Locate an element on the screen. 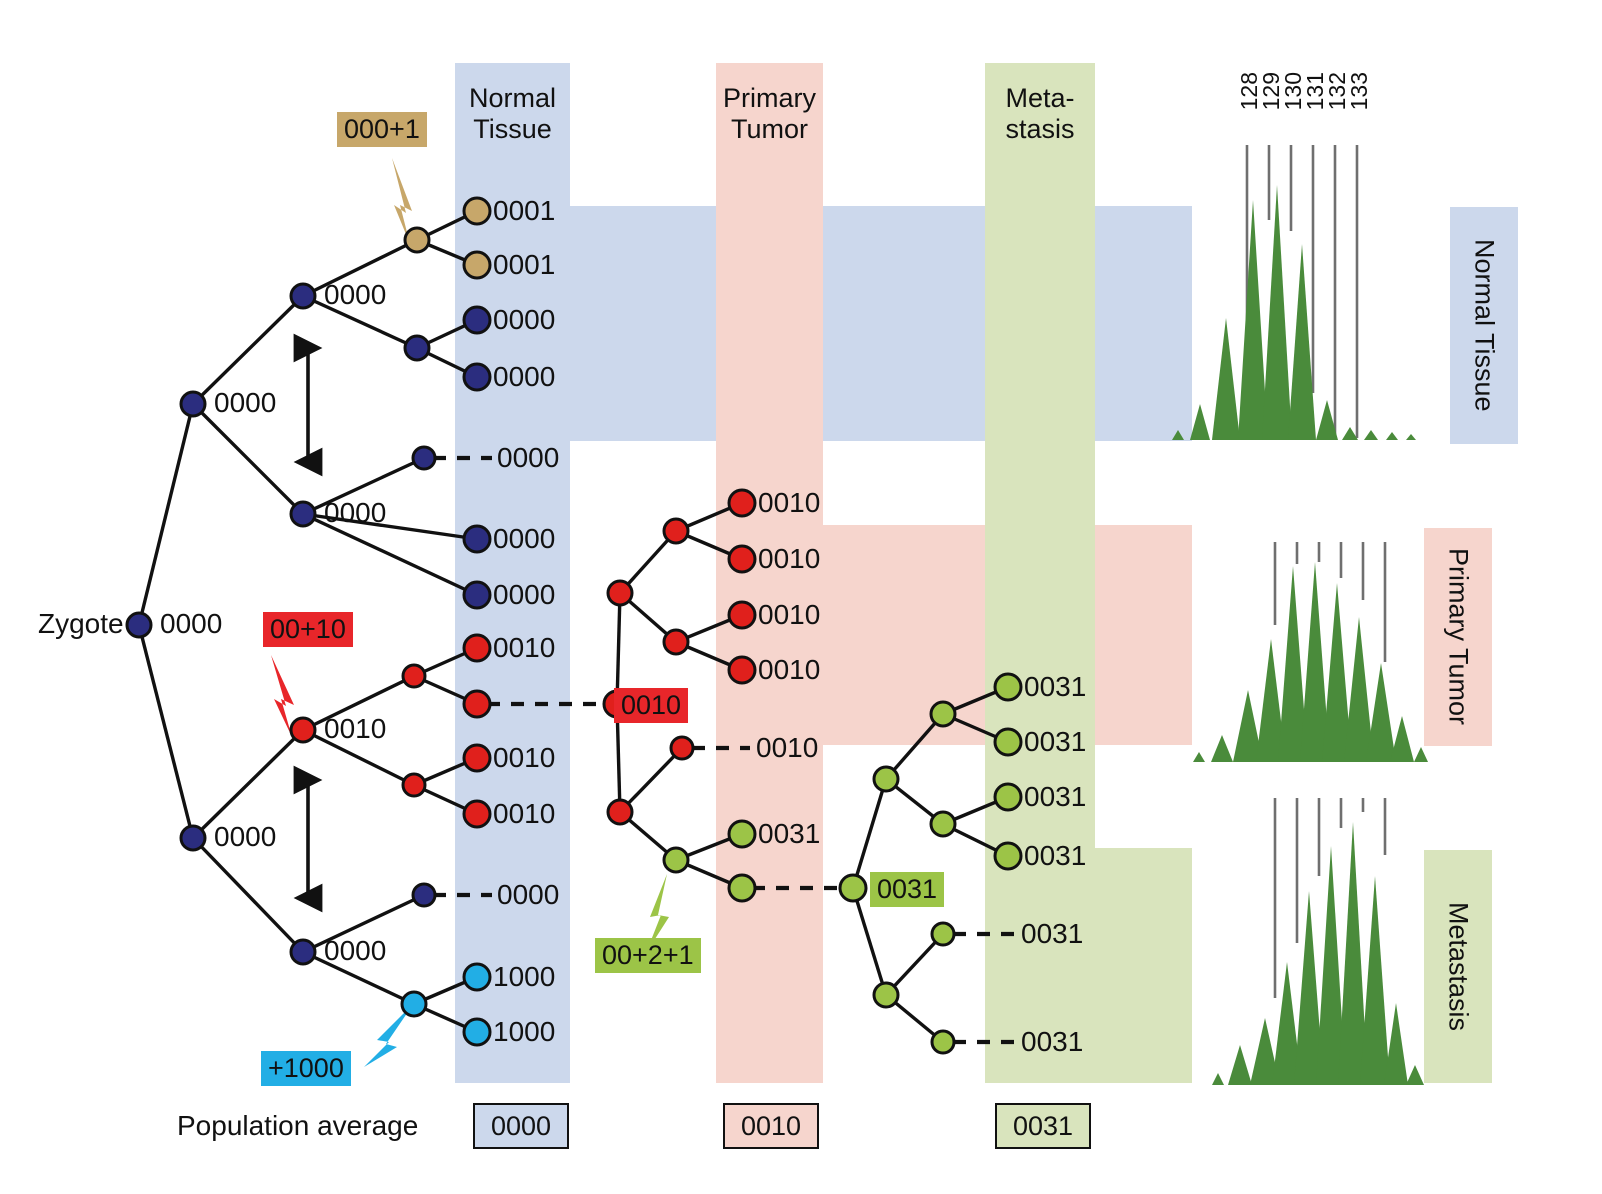  tip-label-normal-12: 0000 is located at coordinates (528, 894).